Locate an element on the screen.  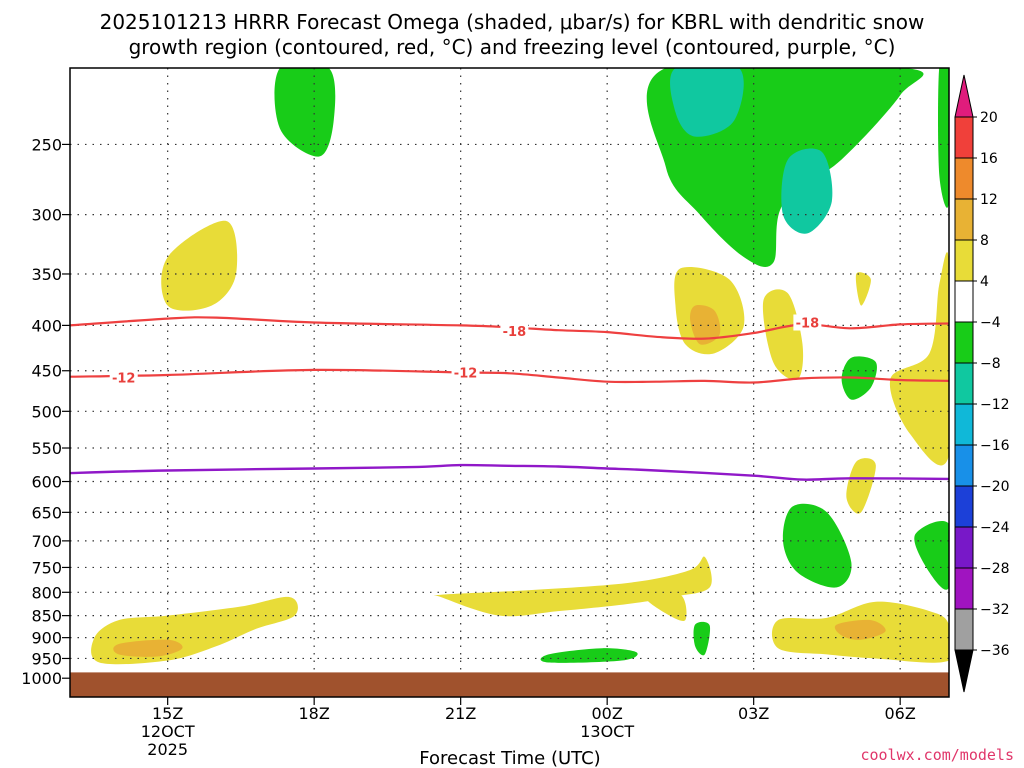
shaded-region-omega-neg6-720-right is located at coordinates (931, 555).